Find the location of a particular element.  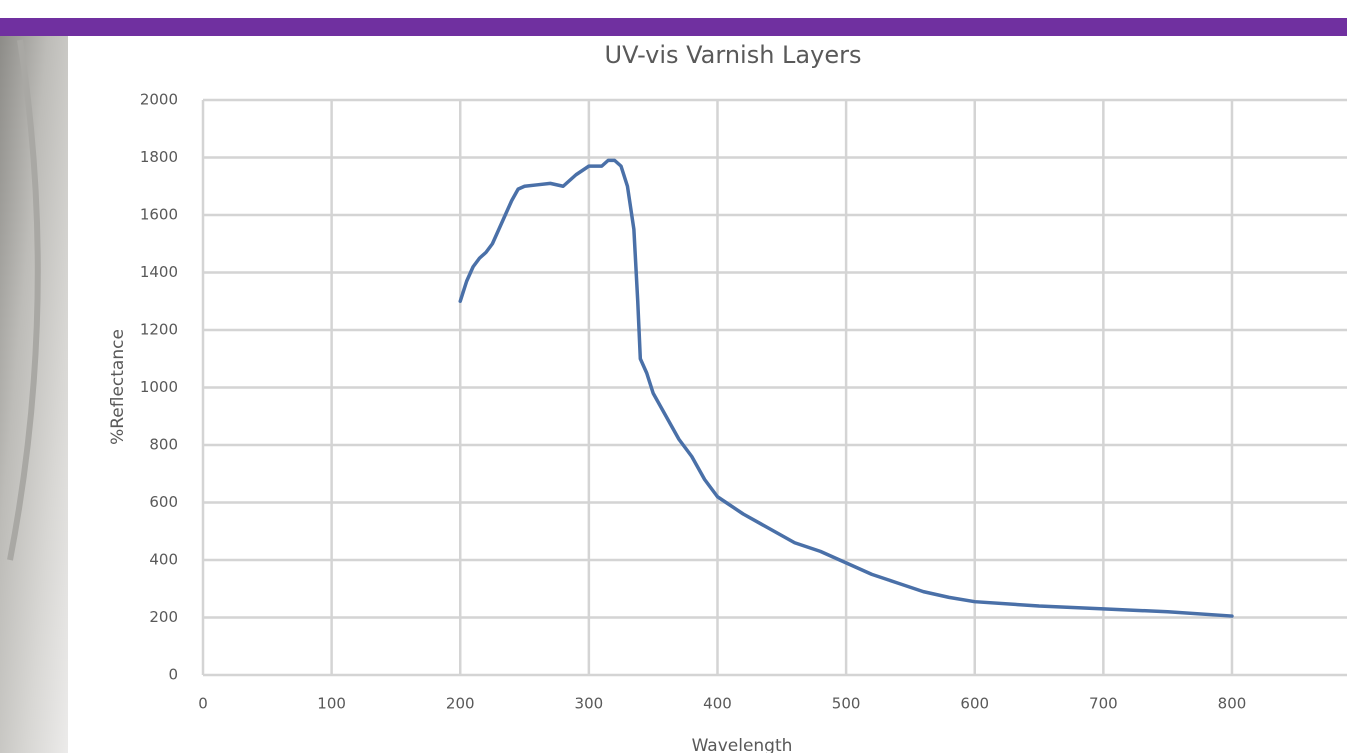

x-tick-label: 200 is located at coordinates (460, 704).